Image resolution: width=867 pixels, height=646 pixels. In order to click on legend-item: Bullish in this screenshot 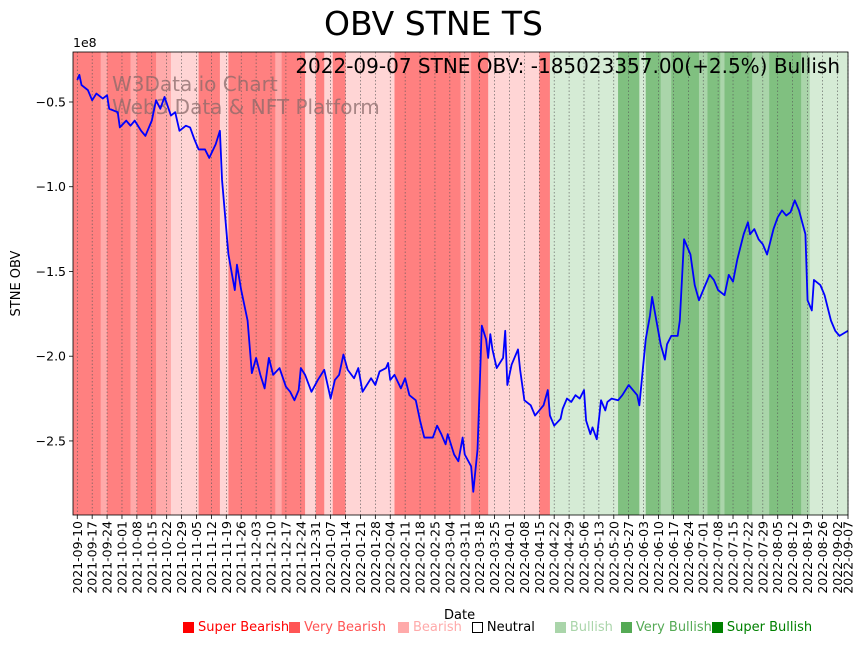, I will do `click(583, 627)`.